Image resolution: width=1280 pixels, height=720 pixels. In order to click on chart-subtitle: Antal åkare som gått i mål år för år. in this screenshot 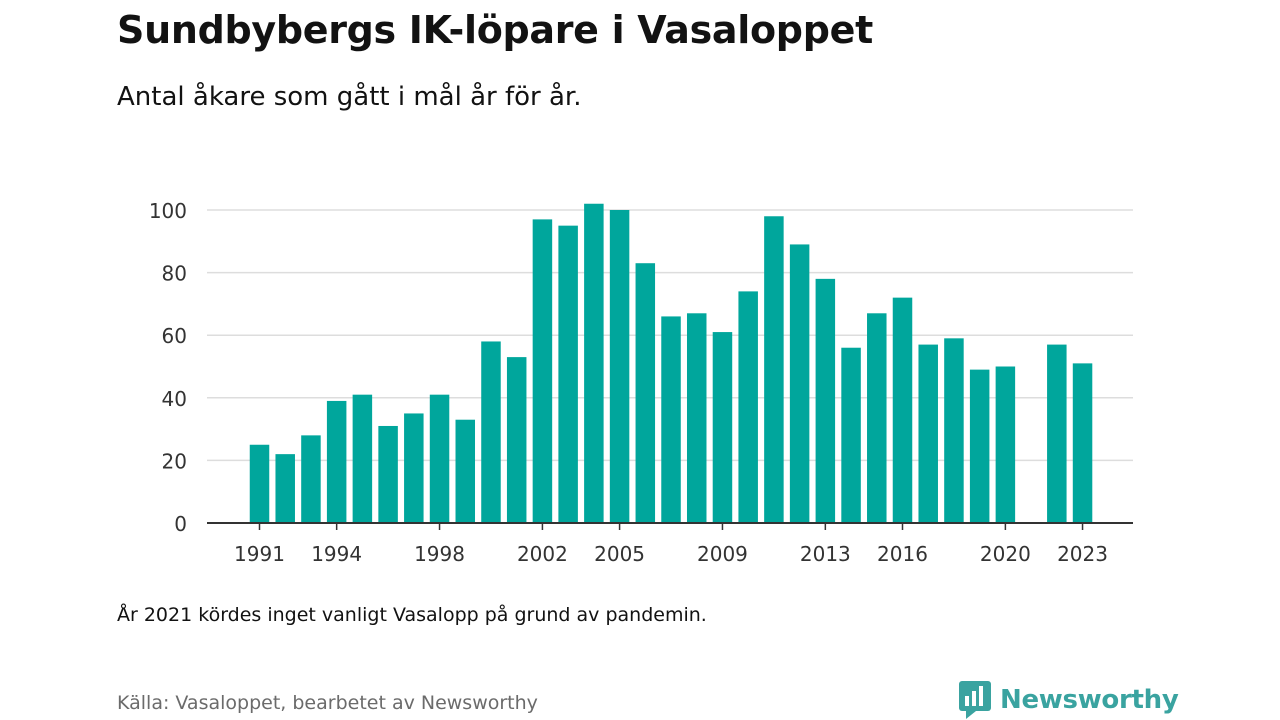, I will do `click(349, 97)`.